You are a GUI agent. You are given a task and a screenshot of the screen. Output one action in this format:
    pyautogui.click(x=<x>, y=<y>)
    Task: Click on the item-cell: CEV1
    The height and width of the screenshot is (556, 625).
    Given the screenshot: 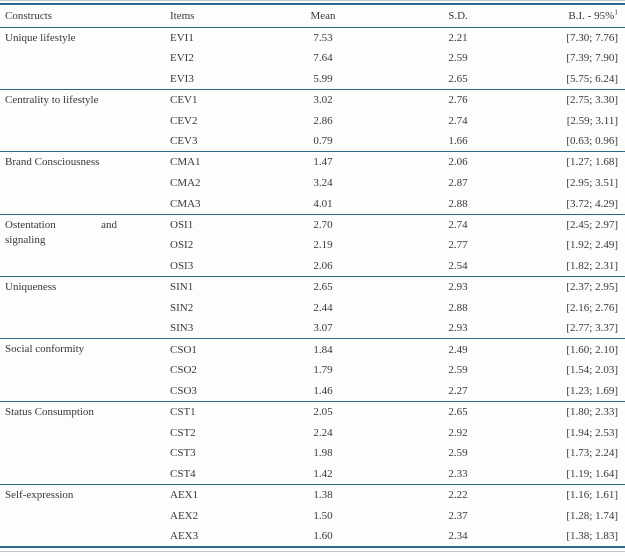 What is the action you would take?
    pyautogui.click(x=184, y=100)
    